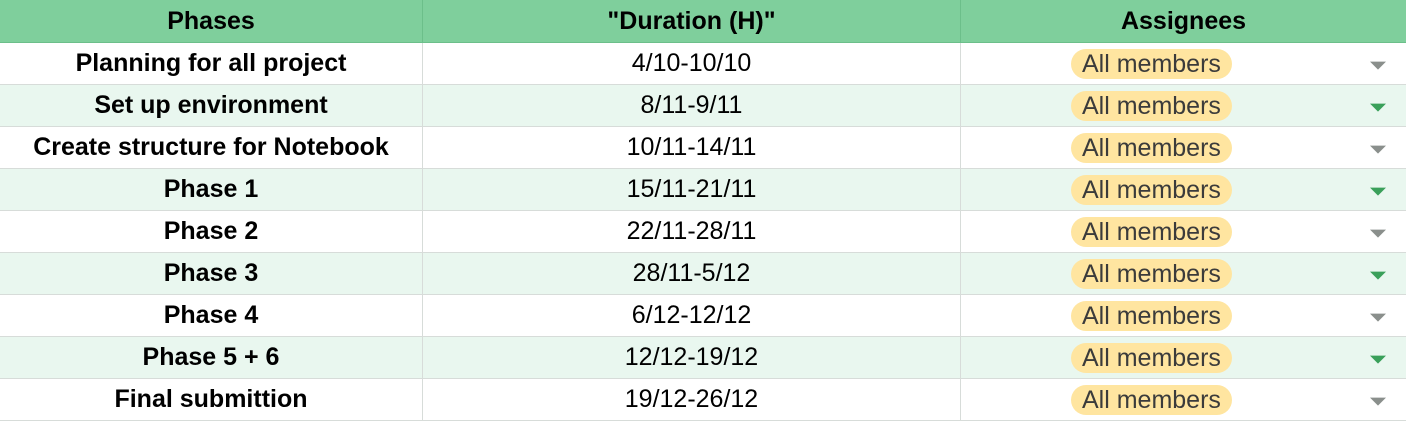 This screenshot has width=1406, height=424. I want to click on header-assignees: Assignees, so click(1183, 21).